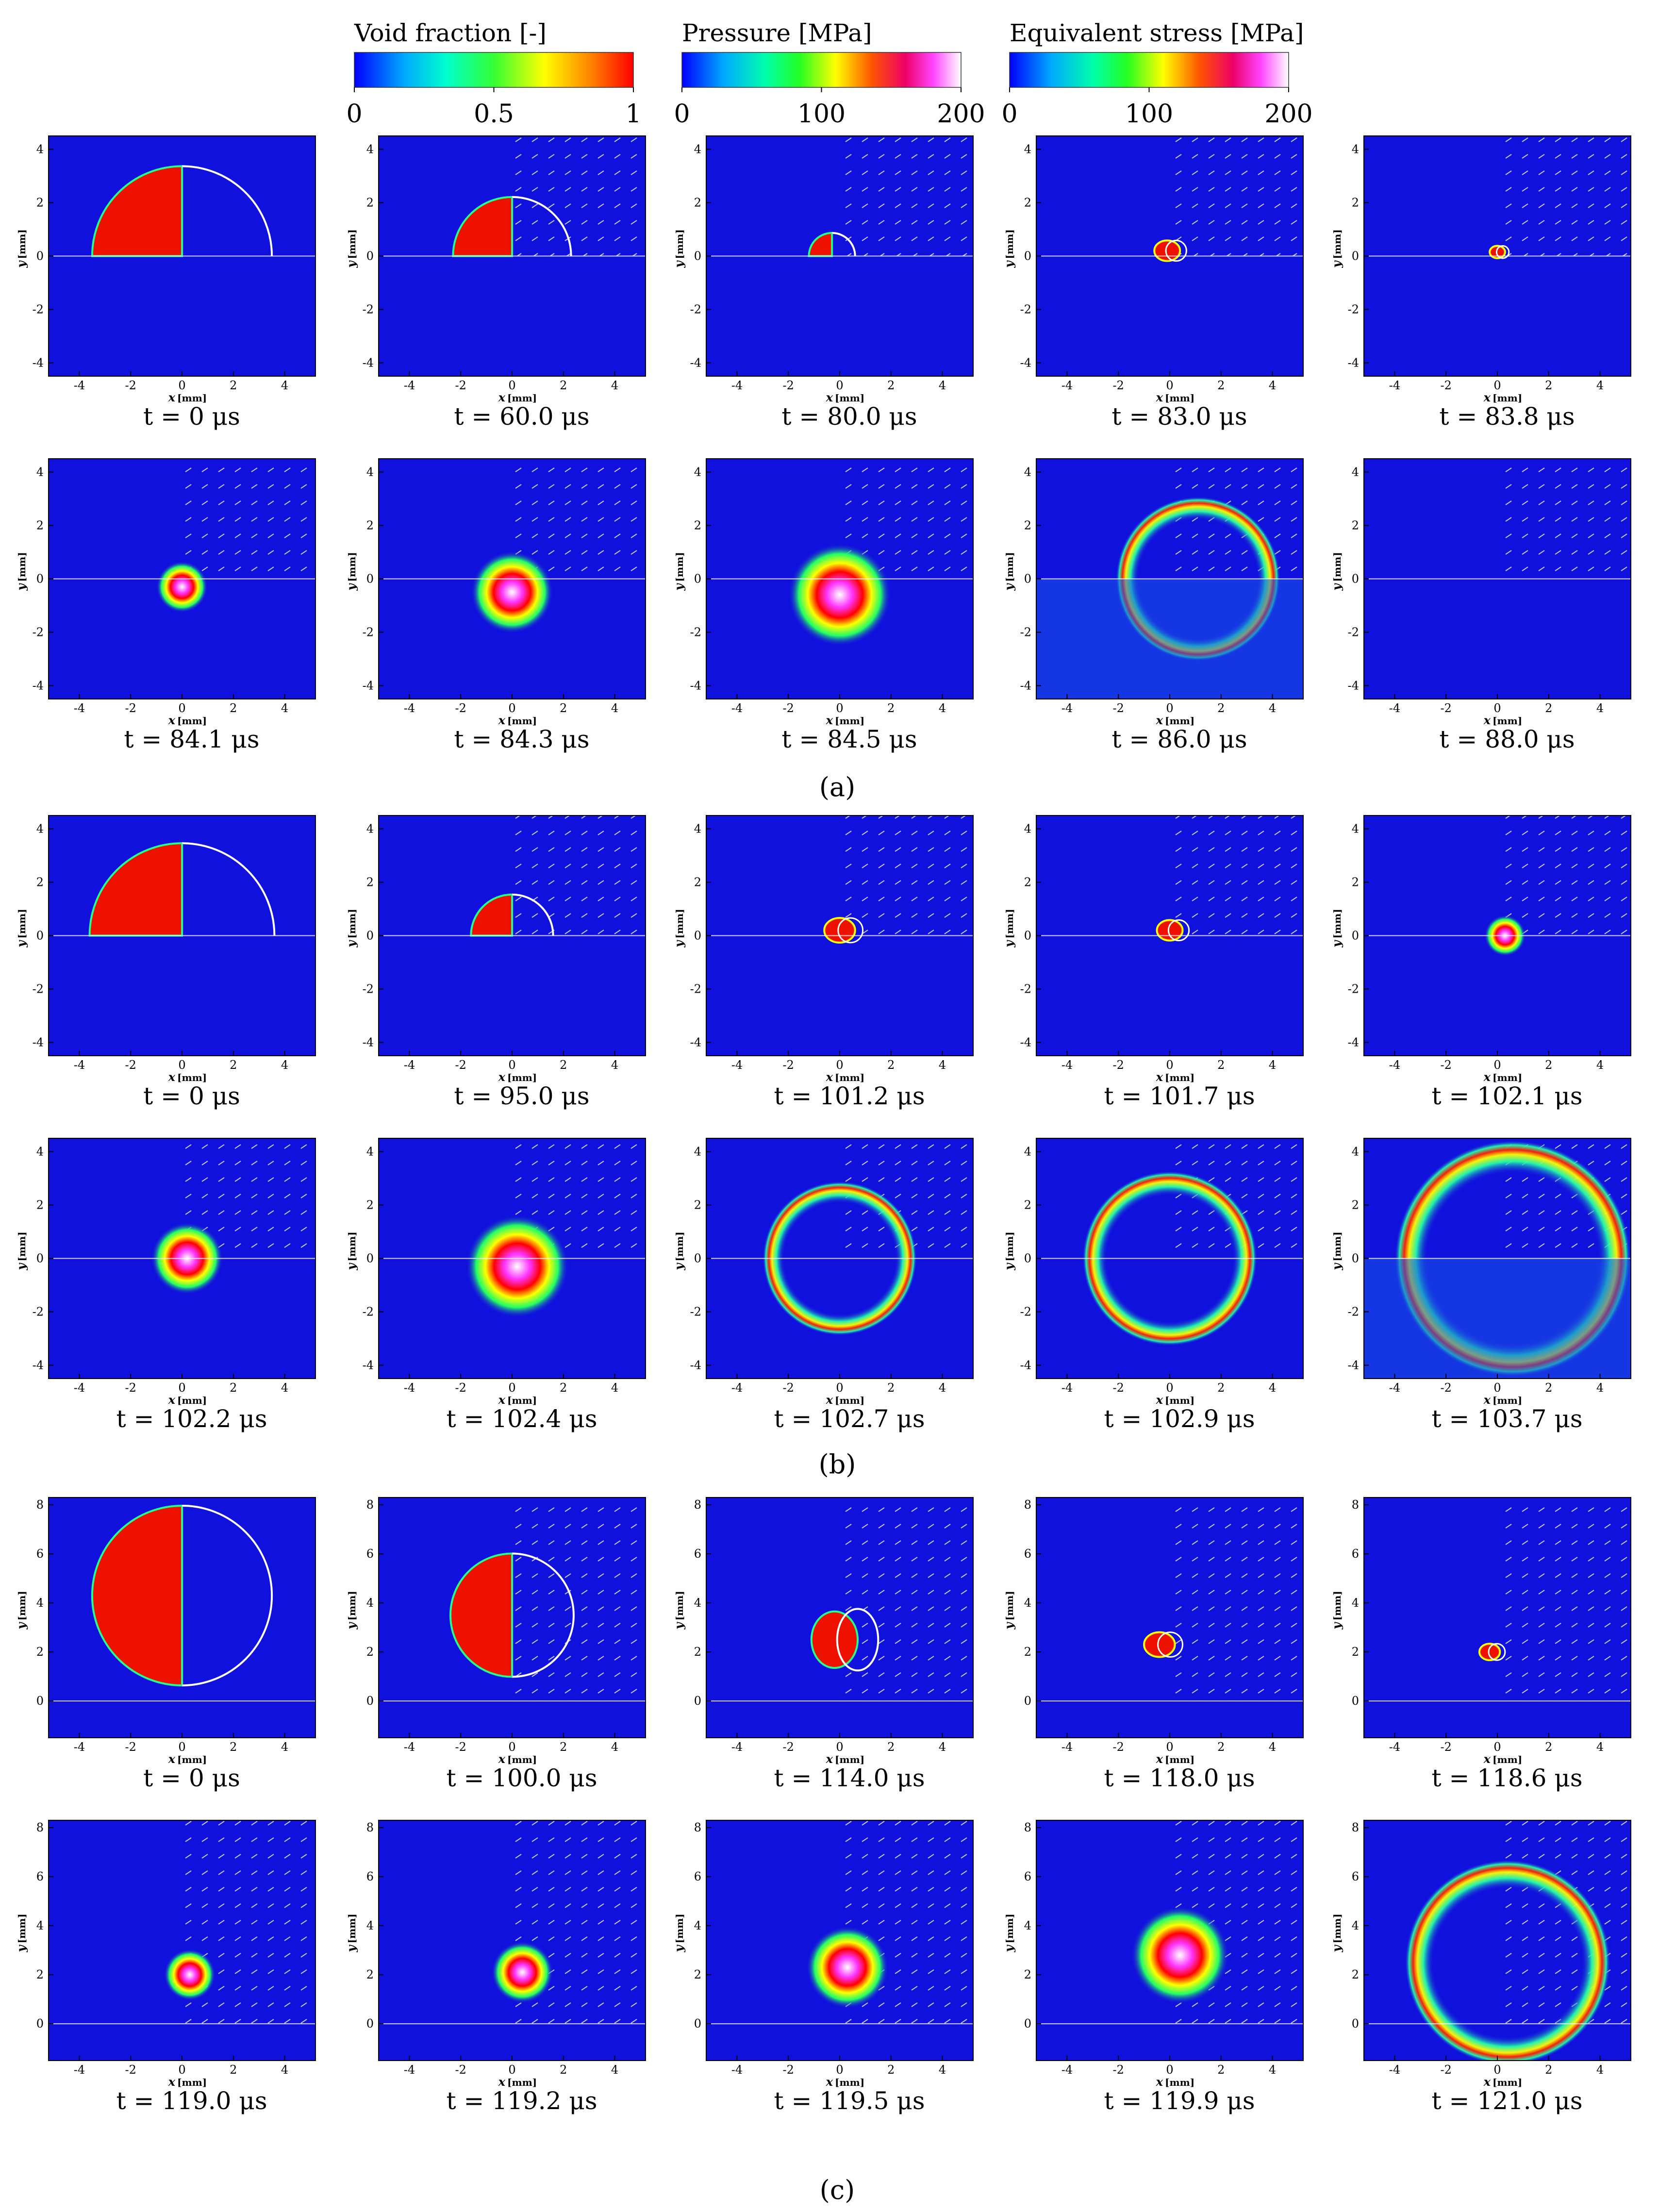 The image size is (1675, 2212). Describe the element at coordinates (521, 416) in the screenshot. I see `time-caption: t = 60.0 μs` at that location.